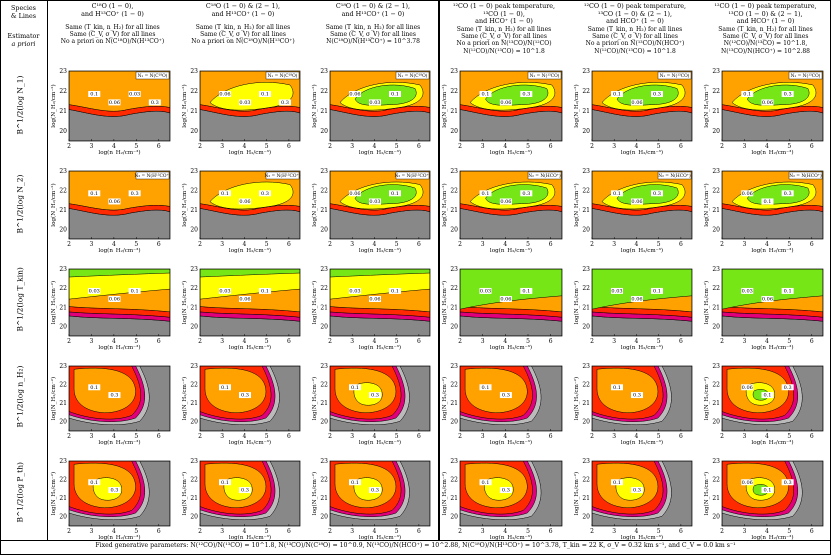 The height and width of the screenshot is (555, 831). I want to click on estimator-line: No a priori on N(¹³CO)/N(¹²CO), so click(504, 44).